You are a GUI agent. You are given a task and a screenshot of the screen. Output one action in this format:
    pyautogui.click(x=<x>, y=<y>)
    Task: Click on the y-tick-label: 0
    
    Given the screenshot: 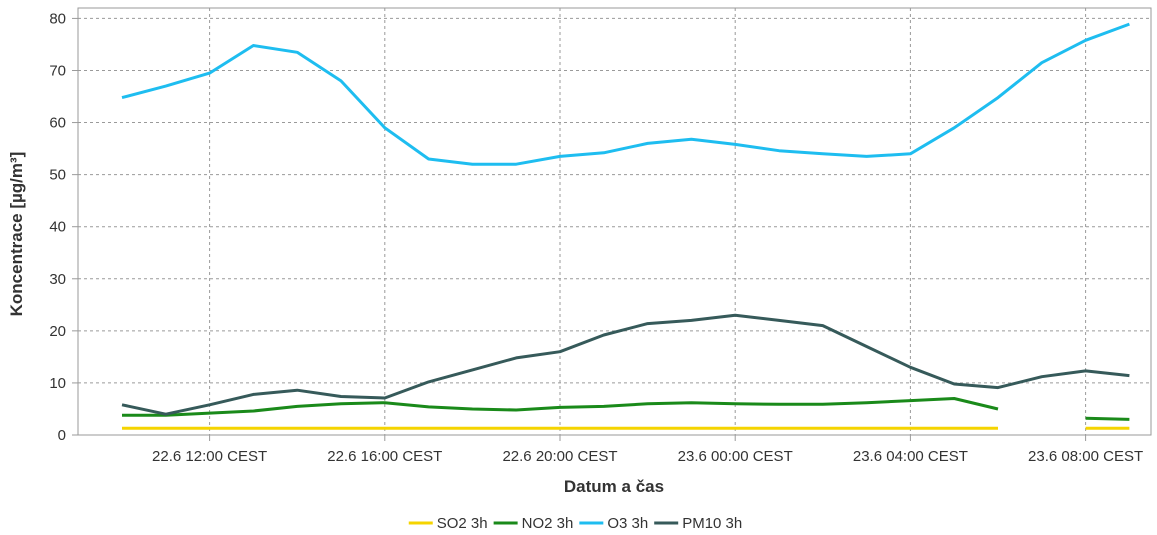 What is the action you would take?
    pyautogui.click(x=62, y=435)
    